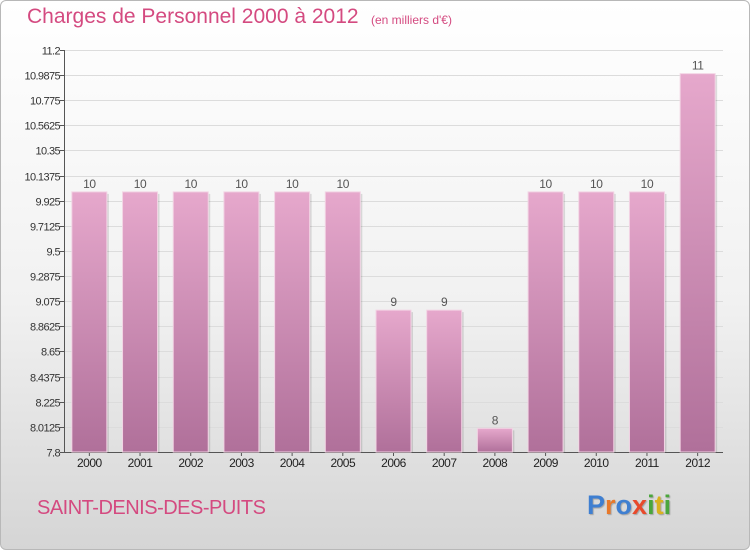 This screenshot has height=550, width=750. I want to click on y-tick-label: 8.4375, so click(45, 379).